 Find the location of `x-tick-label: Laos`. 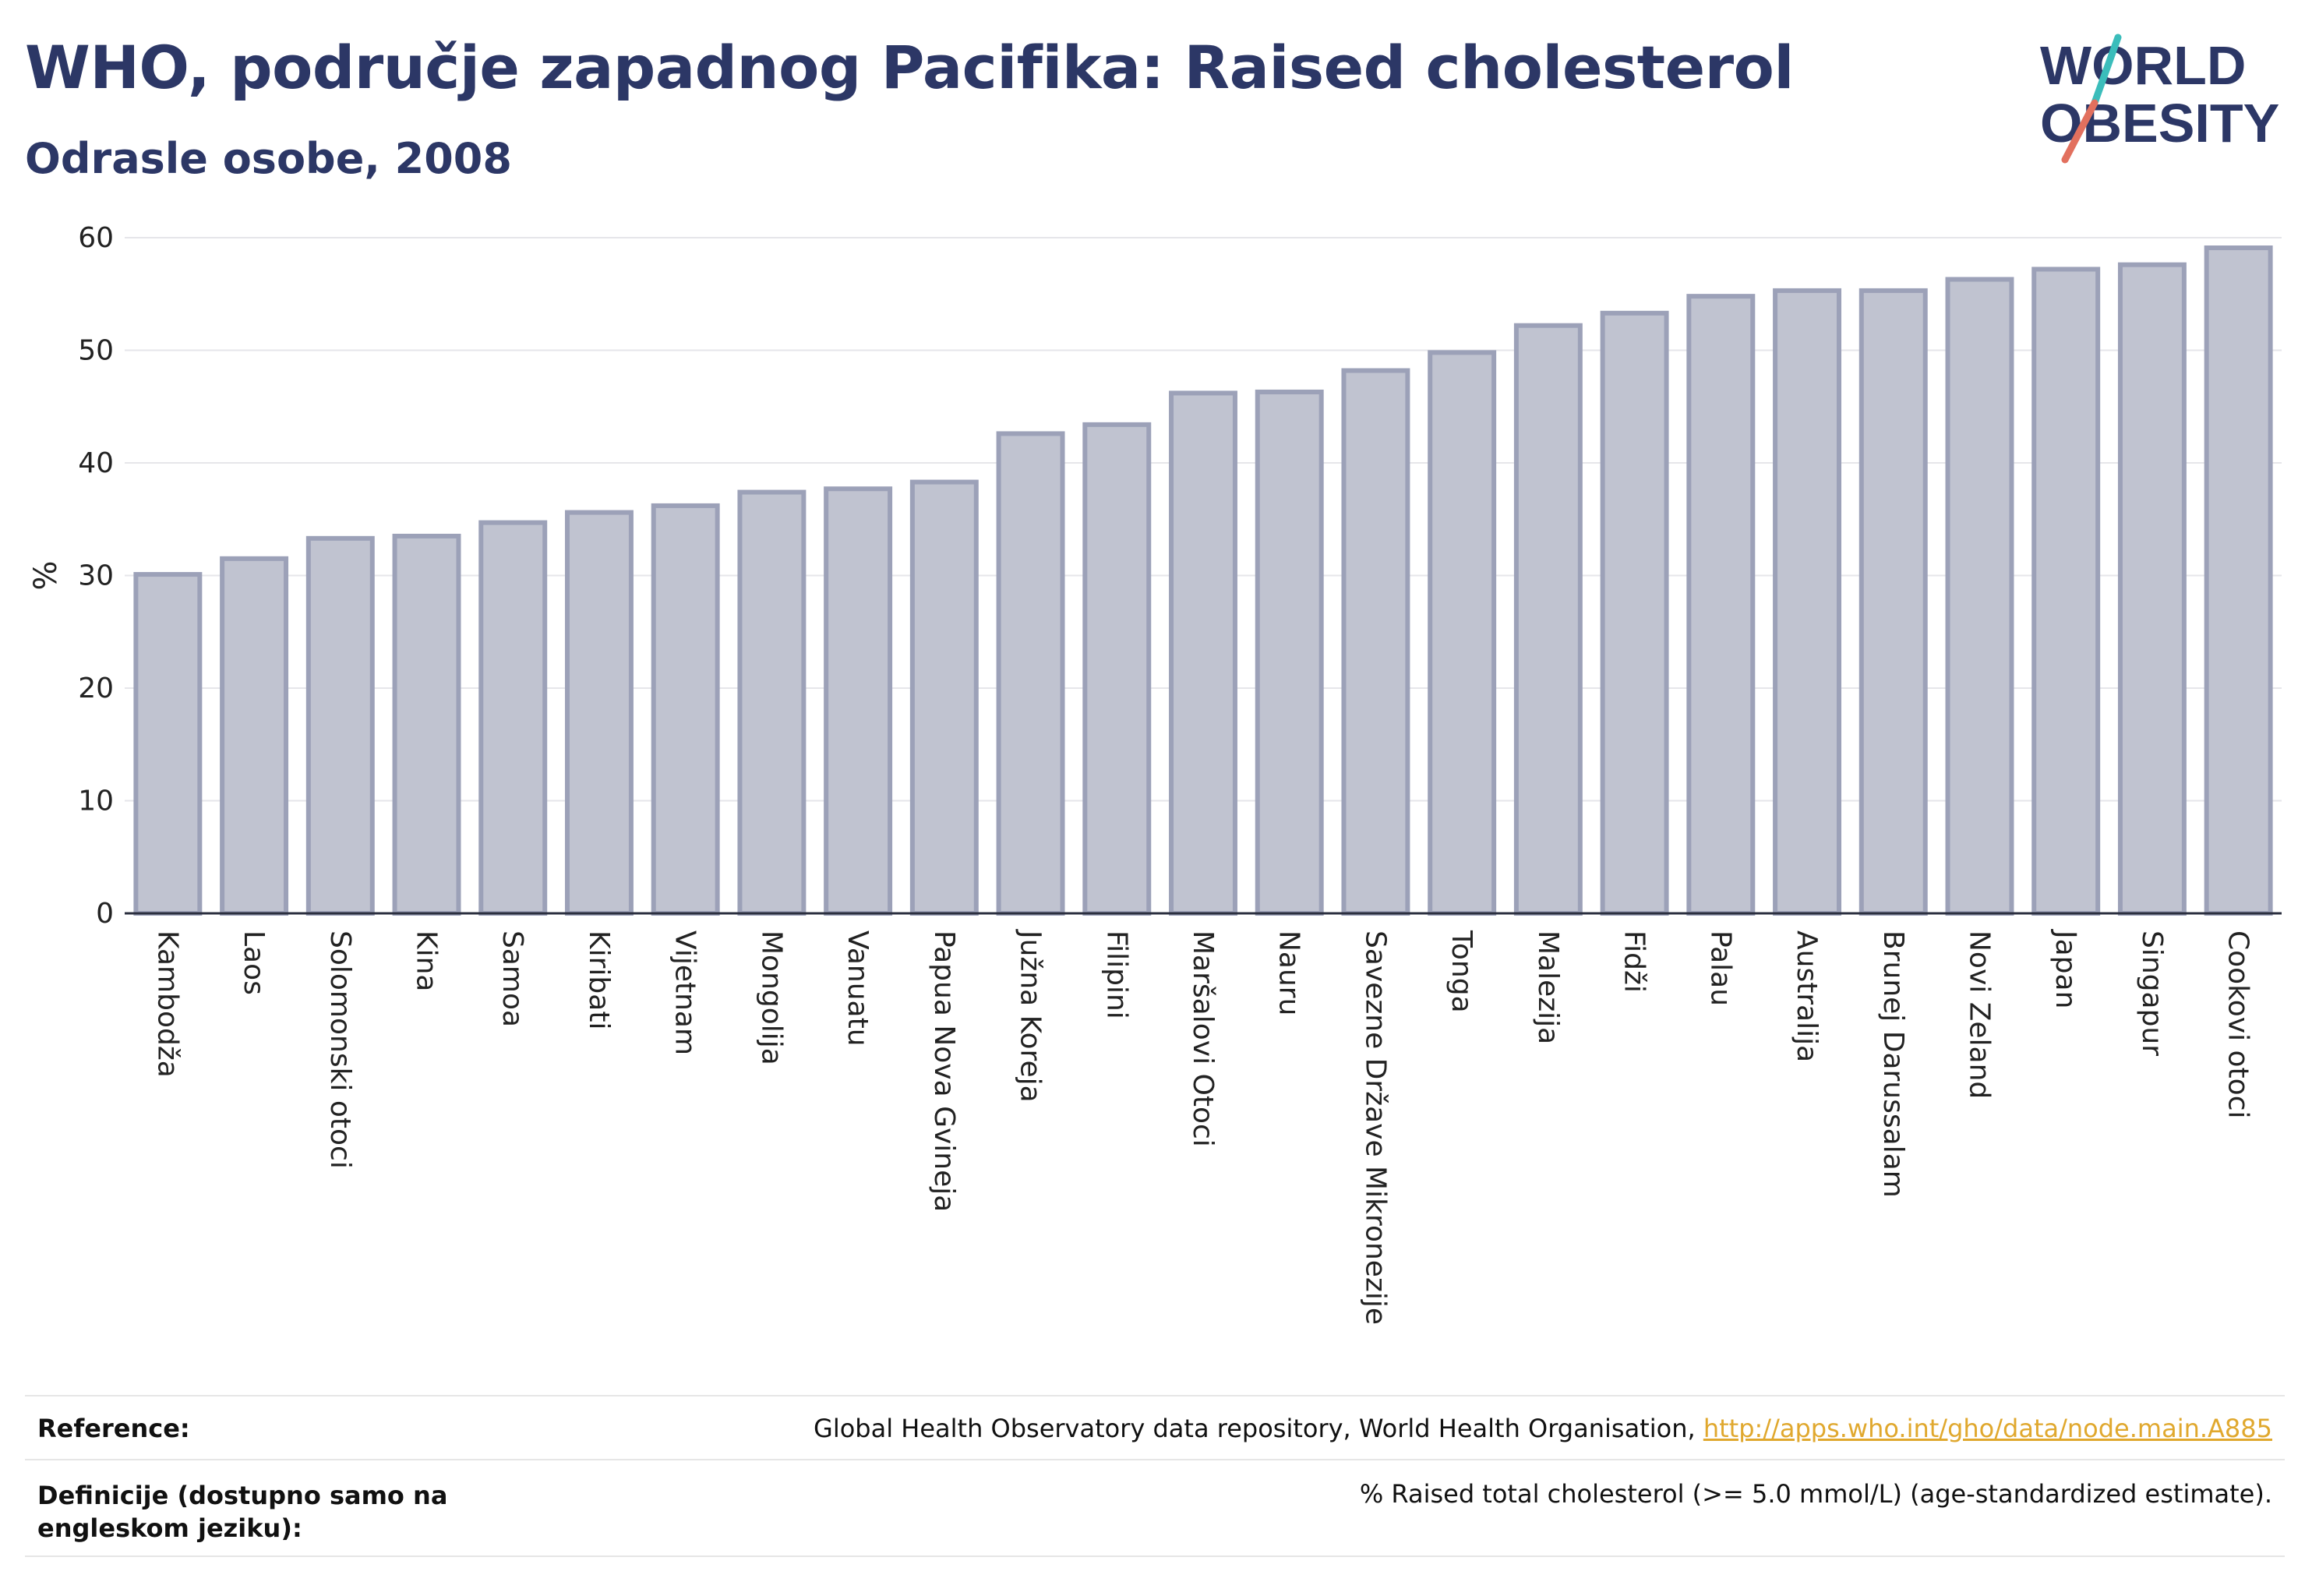

x-tick-label: Laos is located at coordinates (254, 962).